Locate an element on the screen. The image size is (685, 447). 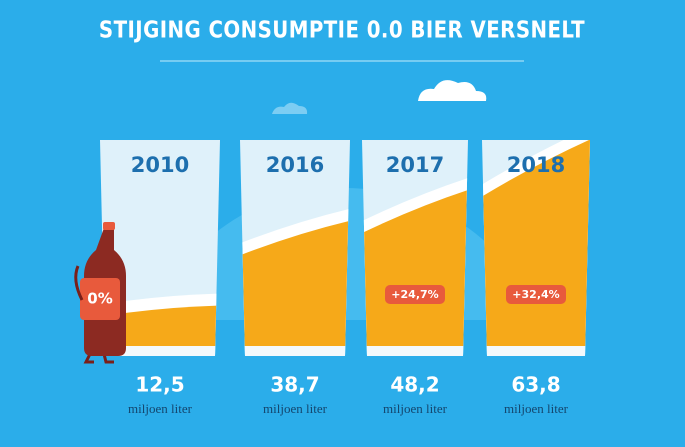
bottle-label-text: 0% is located at coordinates (99, 299).